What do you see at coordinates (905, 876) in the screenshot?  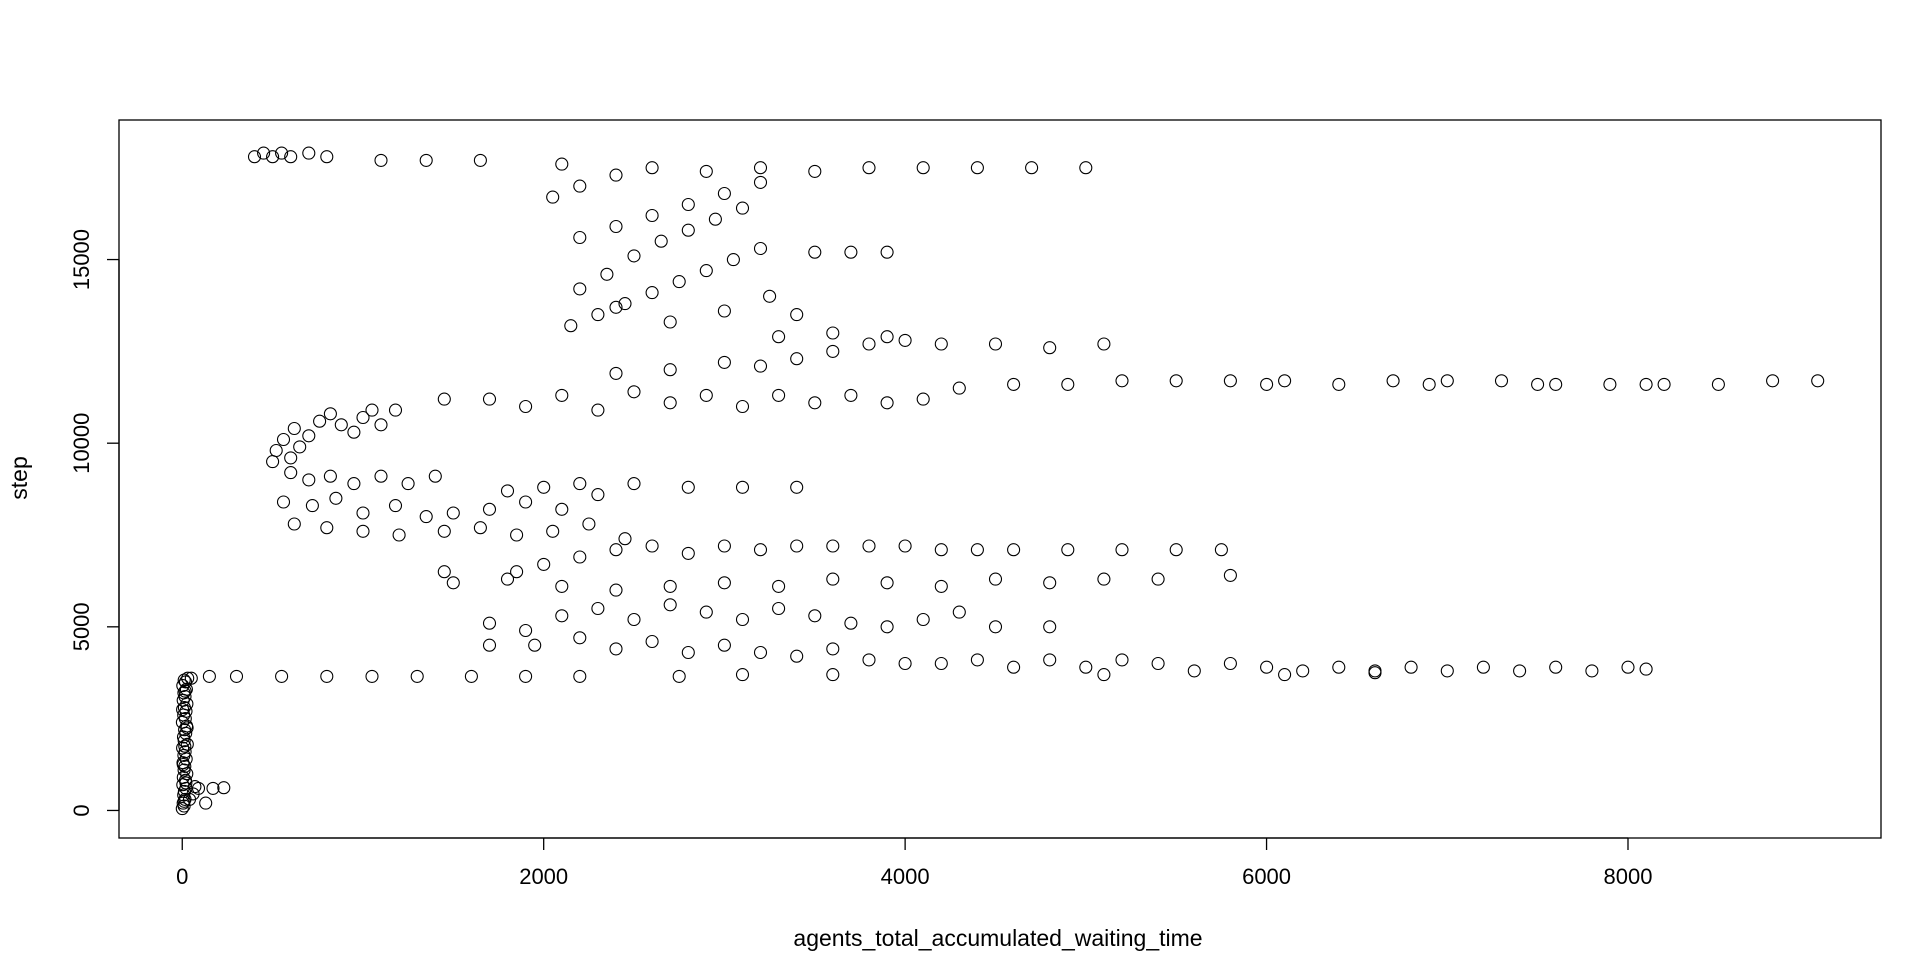 I see `x-tick-label: 4000` at bounding box center [905, 876].